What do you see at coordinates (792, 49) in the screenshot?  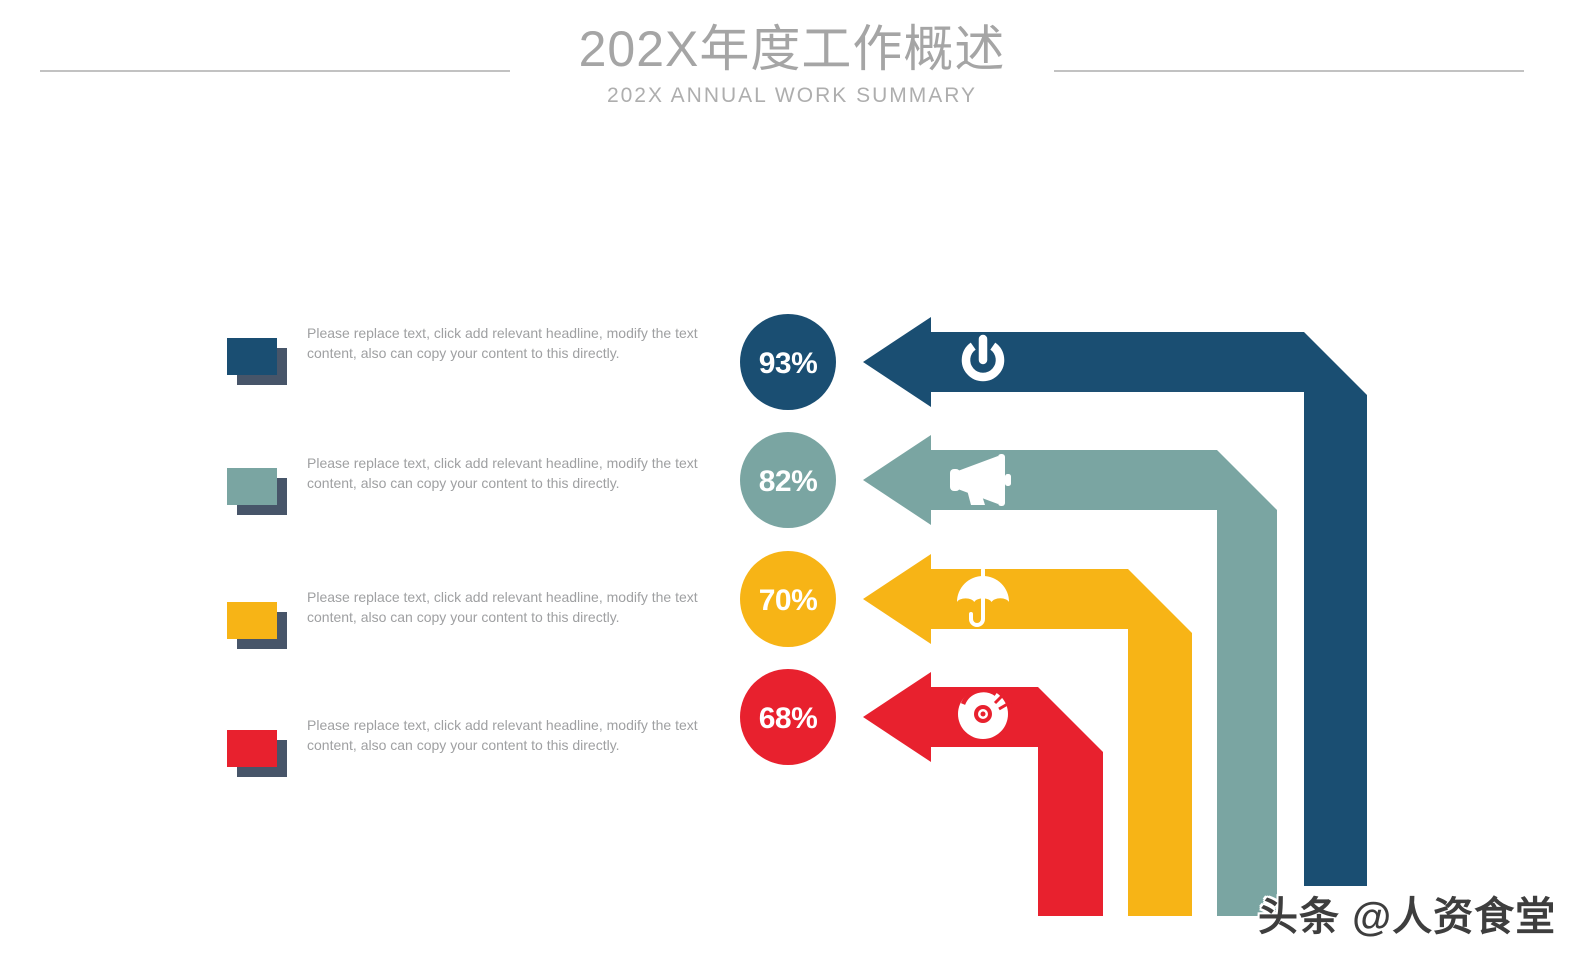 I see `page-title: 202X年度工作概述` at bounding box center [792, 49].